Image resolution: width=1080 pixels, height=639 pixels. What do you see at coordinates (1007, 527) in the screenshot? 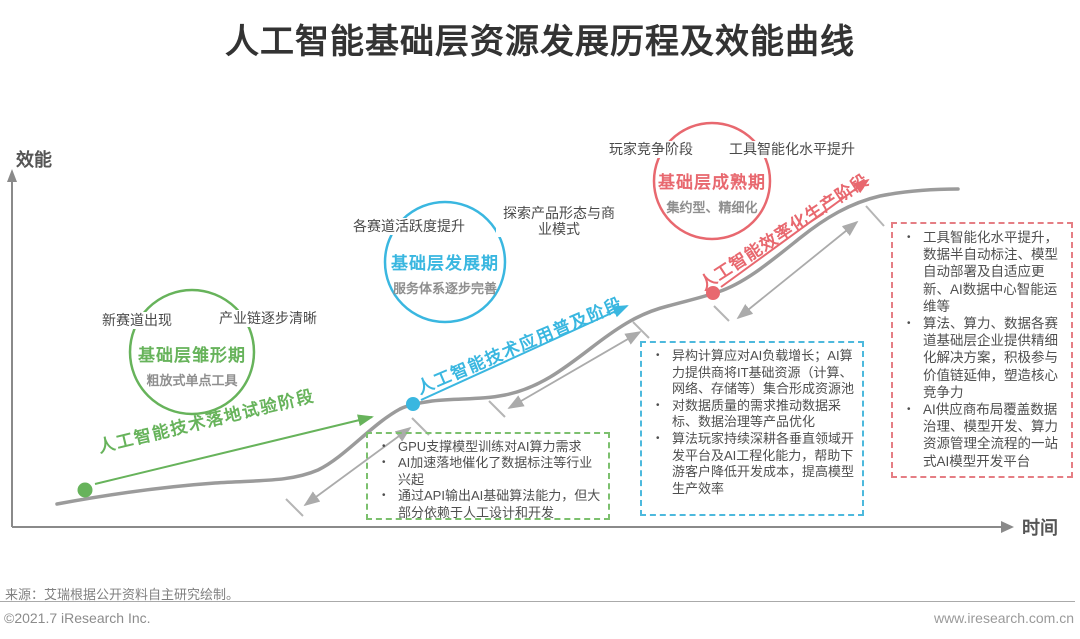
I see `x-axis-arrow-icon` at bounding box center [1007, 527].